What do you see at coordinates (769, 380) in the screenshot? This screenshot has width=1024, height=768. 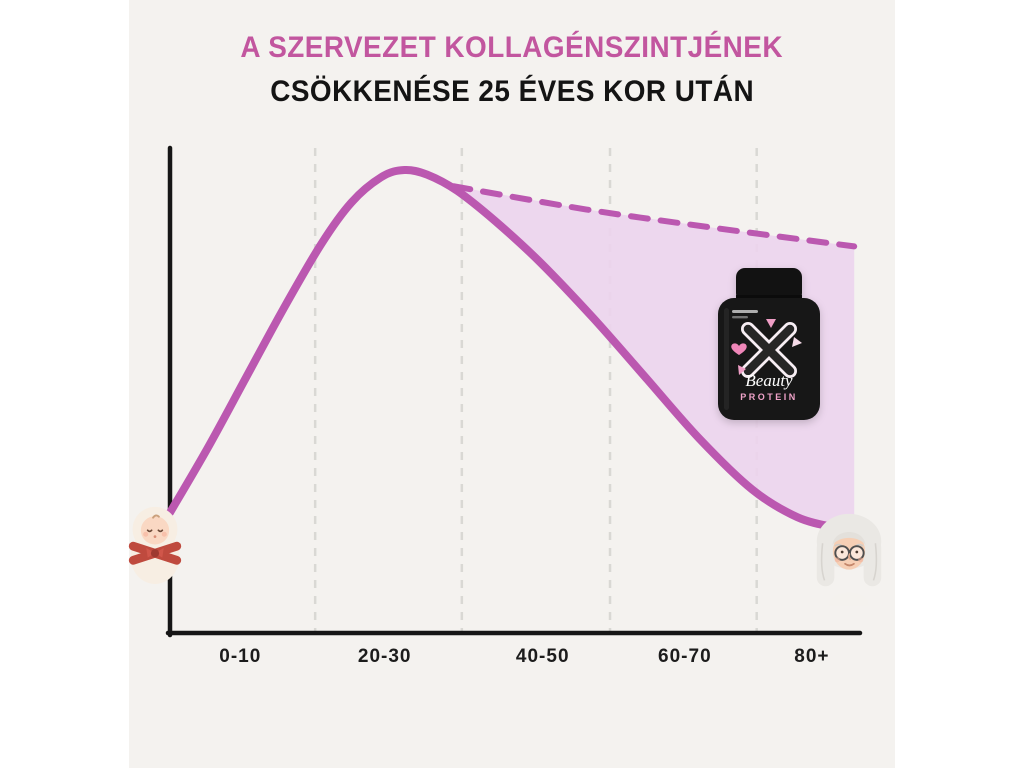 I see `product-label-beauty: Beauty` at bounding box center [769, 380].